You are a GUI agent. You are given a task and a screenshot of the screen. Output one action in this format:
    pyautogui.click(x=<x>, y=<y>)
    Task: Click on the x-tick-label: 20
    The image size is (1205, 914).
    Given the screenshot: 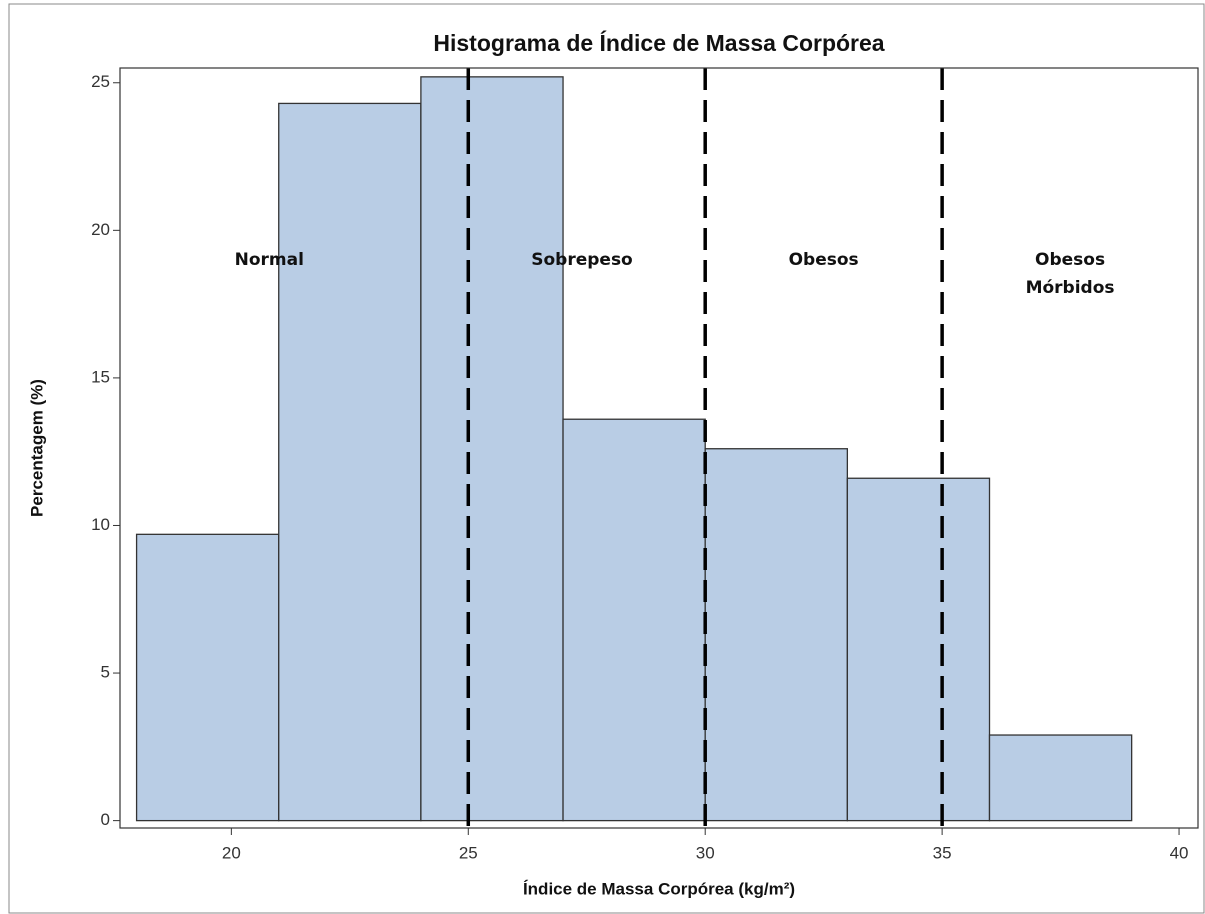 What is the action you would take?
    pyautogui.click(x=231, y=852)
    